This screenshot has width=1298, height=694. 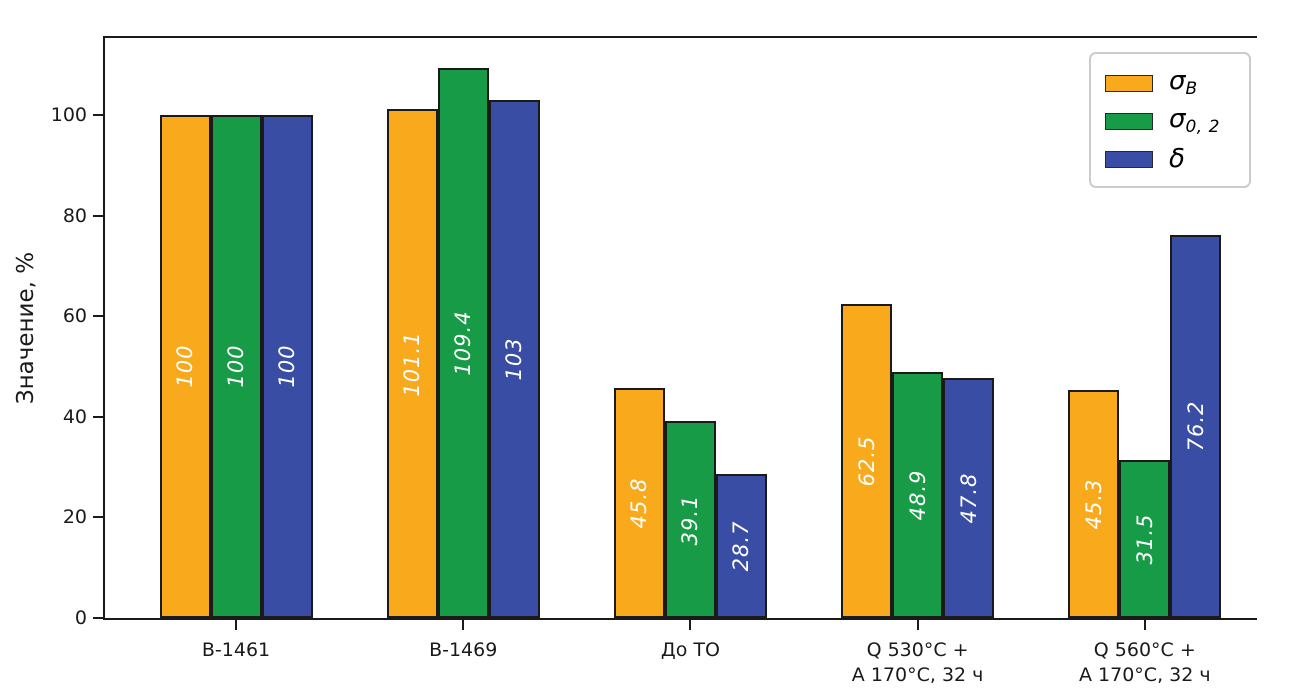 I want to click on x-tick-label: В-1469, so click(x=463, y=650).